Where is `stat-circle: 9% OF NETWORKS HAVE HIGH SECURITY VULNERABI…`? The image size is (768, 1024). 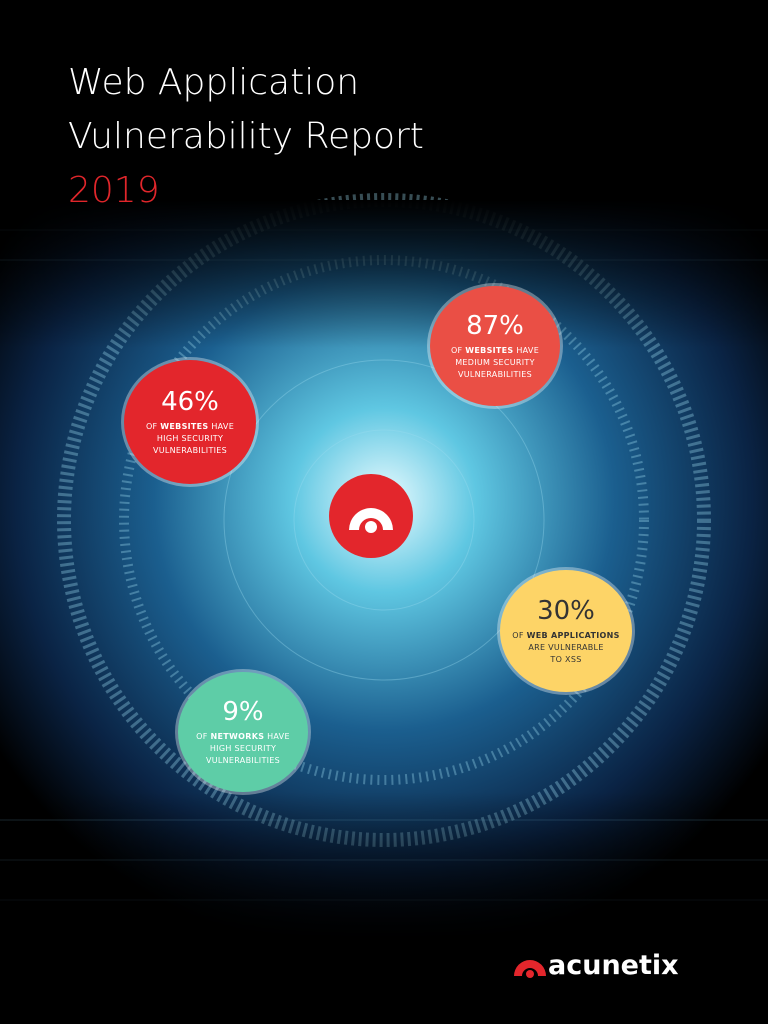
stat-circle: 9% OF NETWORKS HAVE HIGH SECURITY VULNERABI… is located at coordinates (243, 732).